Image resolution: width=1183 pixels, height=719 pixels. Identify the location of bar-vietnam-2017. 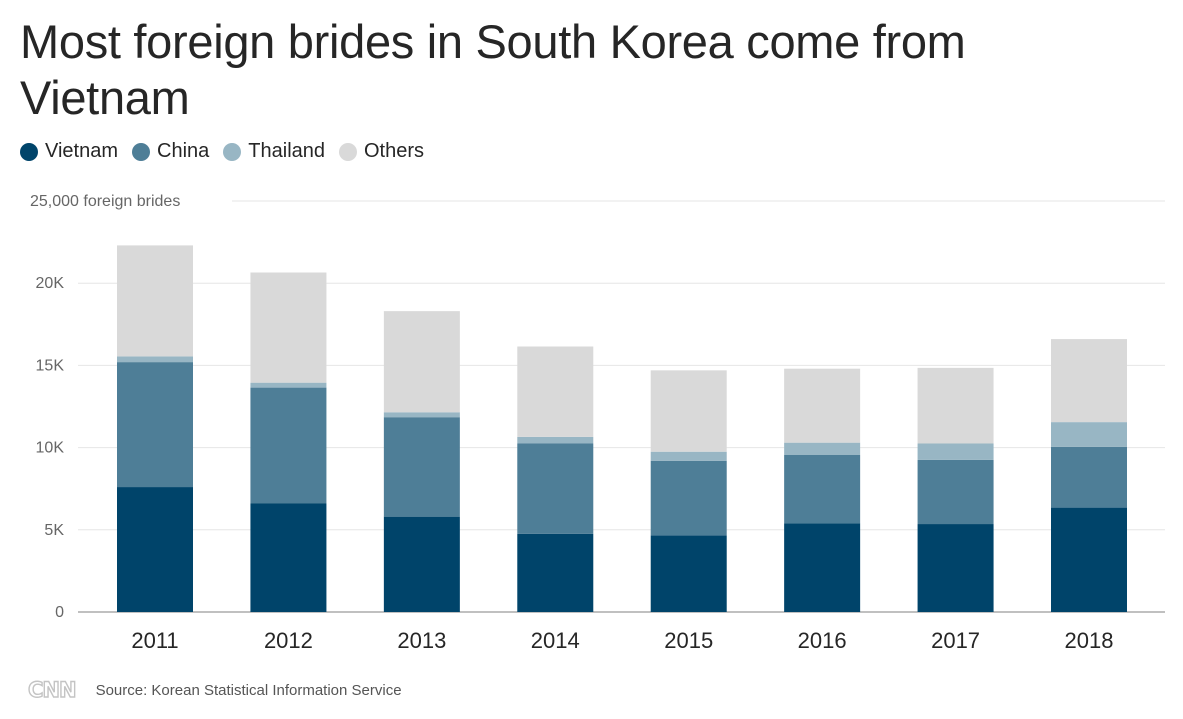
(955, 568).